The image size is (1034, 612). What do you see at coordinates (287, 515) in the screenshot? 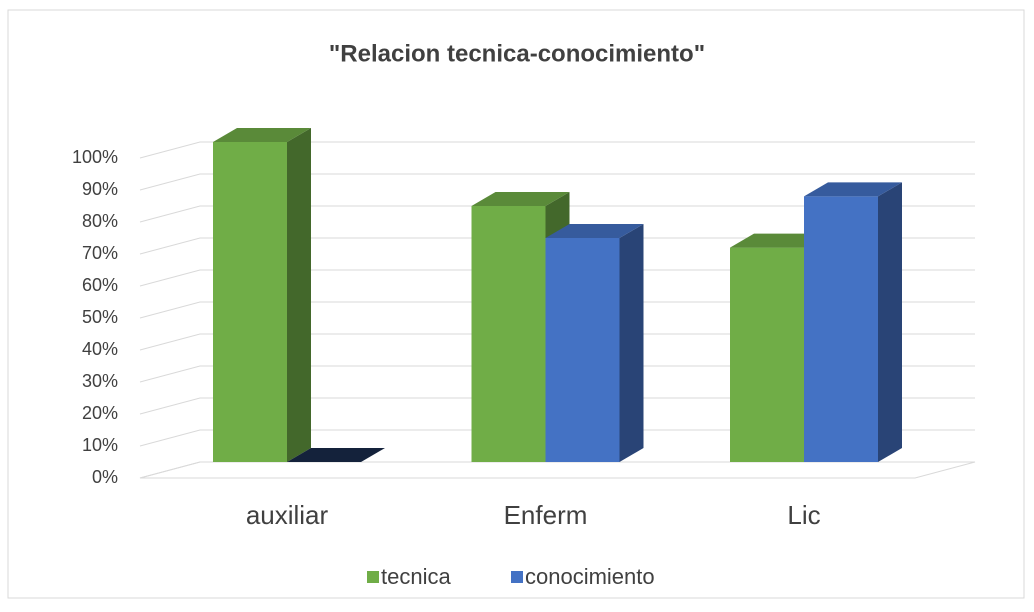
I see `x-tick-label: auxiliar` at bounding box center [287, 515].